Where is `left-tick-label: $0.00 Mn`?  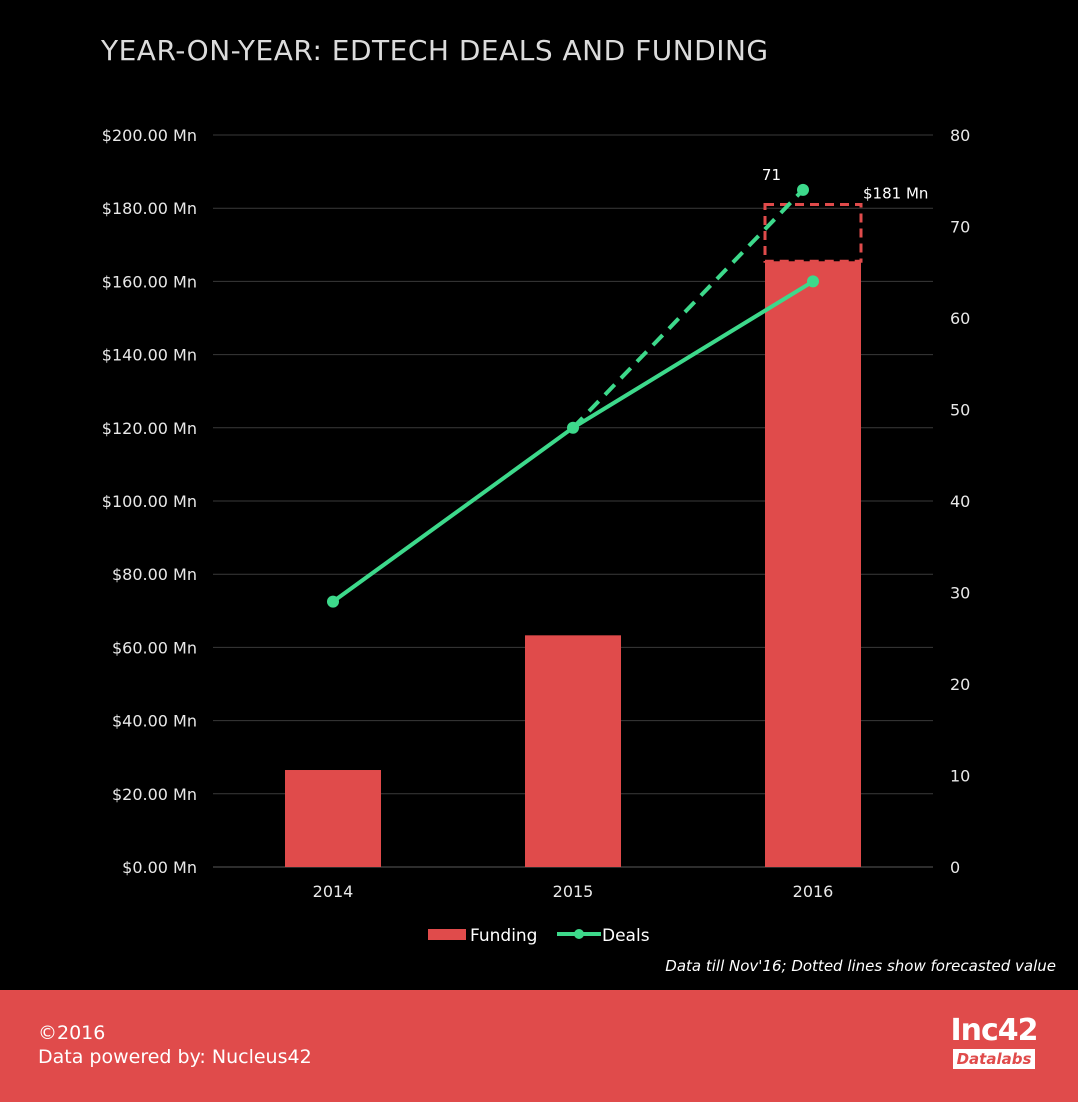 left-tick-label: $0.00 Mn is located at coordinates (159, 867).